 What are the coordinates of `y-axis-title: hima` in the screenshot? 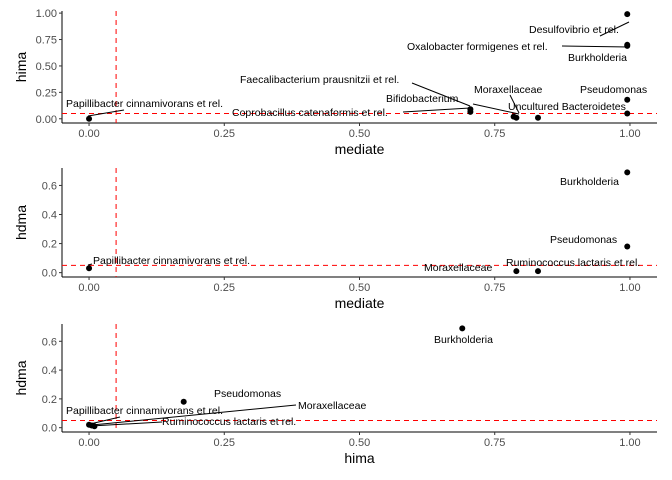 It's located at (21, 67).